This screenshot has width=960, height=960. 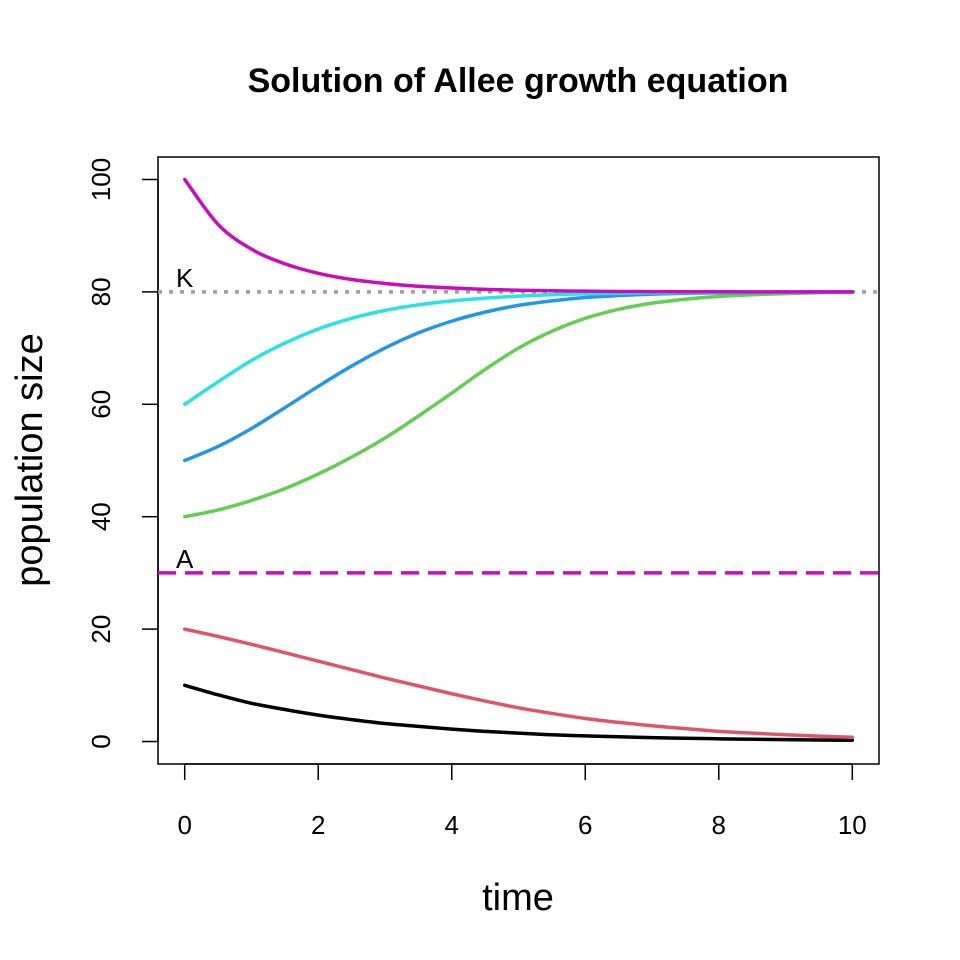 I want to click on x-tick-label: 0, so click(x=184, y=825).